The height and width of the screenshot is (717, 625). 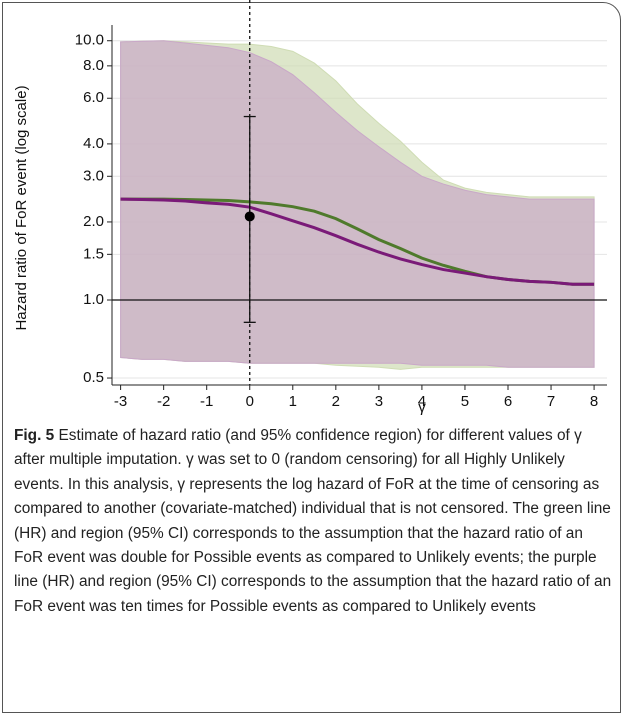 I want to click on point-estimate, so click(x=249, y=216).